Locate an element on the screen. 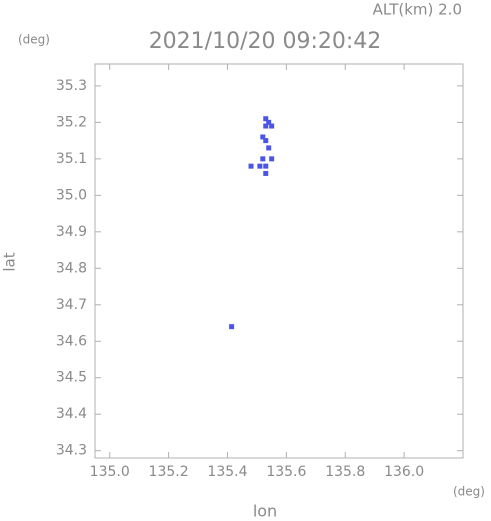 This screenshot has width=491, height=521. altitude-label: ALT(km) 2.0 is located at coordinates (417, 10).